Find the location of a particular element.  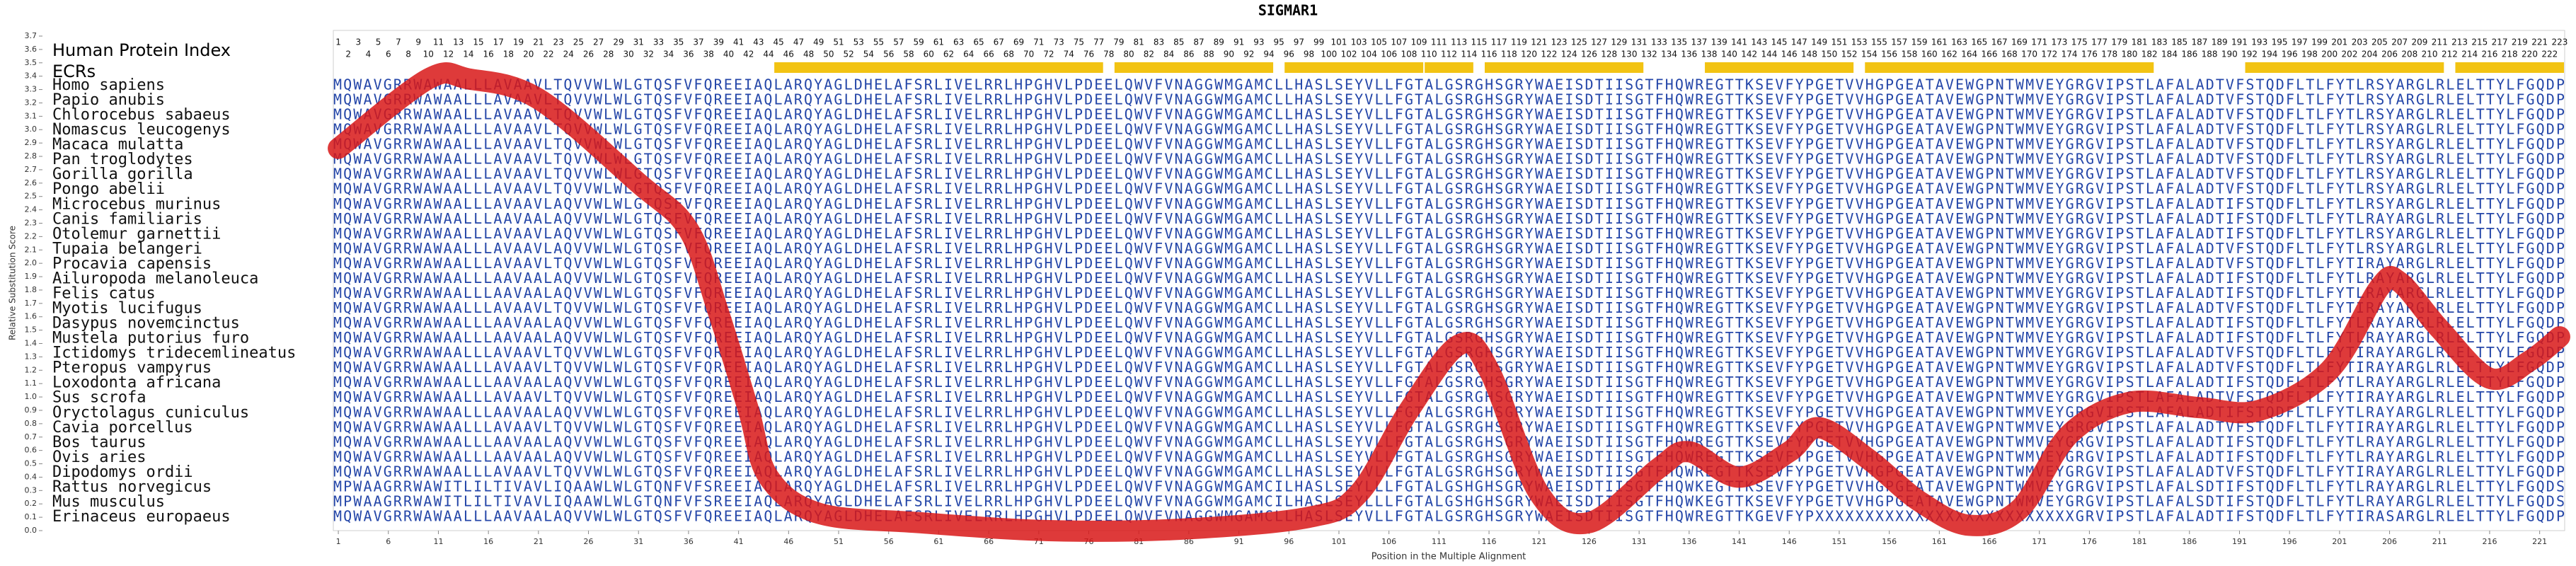

species-name: Rattus norvegicus is located at coordinates (132, 487).